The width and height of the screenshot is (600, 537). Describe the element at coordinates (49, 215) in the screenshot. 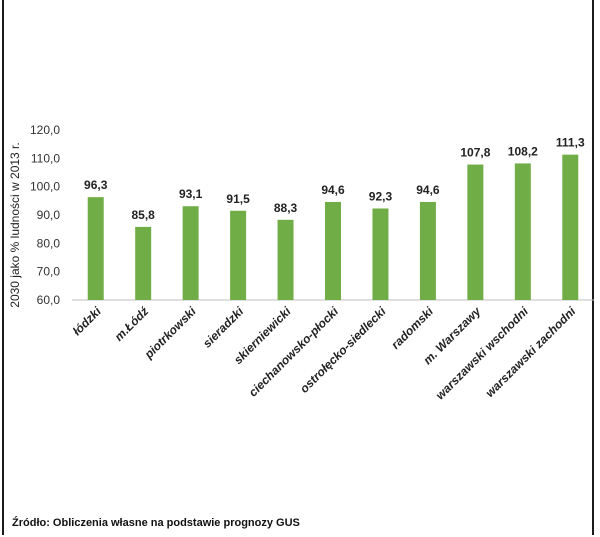

I see `y-tick-label: 90,0` at that location.